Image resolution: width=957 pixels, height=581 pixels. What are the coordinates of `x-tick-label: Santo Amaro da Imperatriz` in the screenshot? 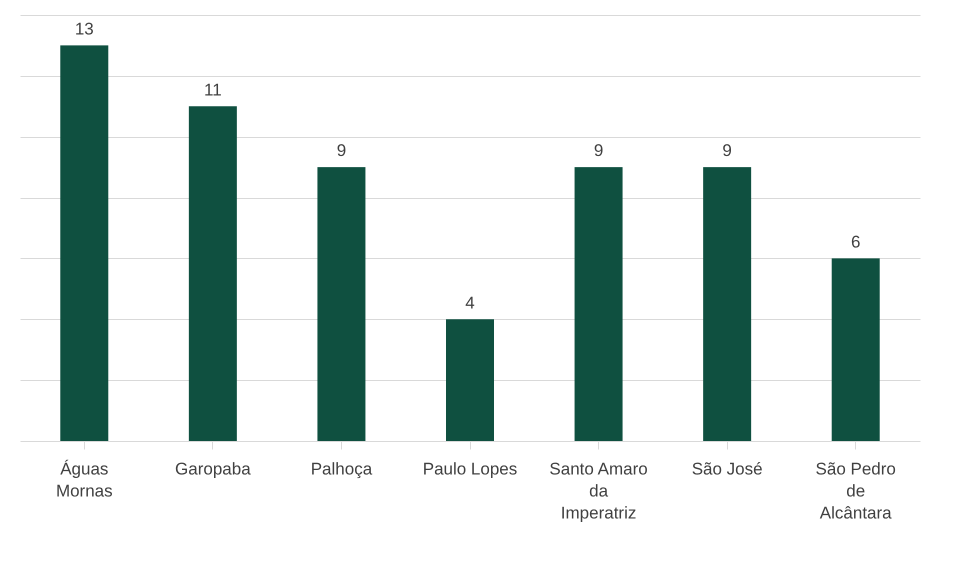 It's located at (598, 491).